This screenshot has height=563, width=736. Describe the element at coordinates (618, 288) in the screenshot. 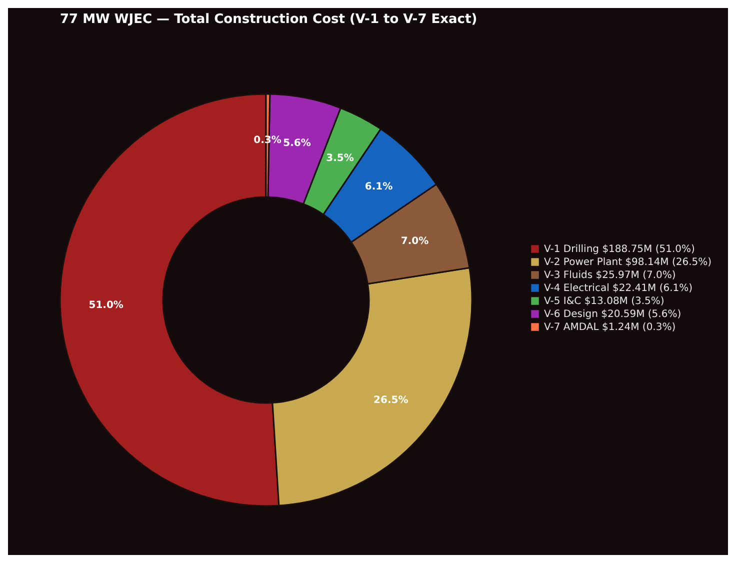

I see `legend-label: V-4 Electrical $22.41M (6.1%)` at that location.